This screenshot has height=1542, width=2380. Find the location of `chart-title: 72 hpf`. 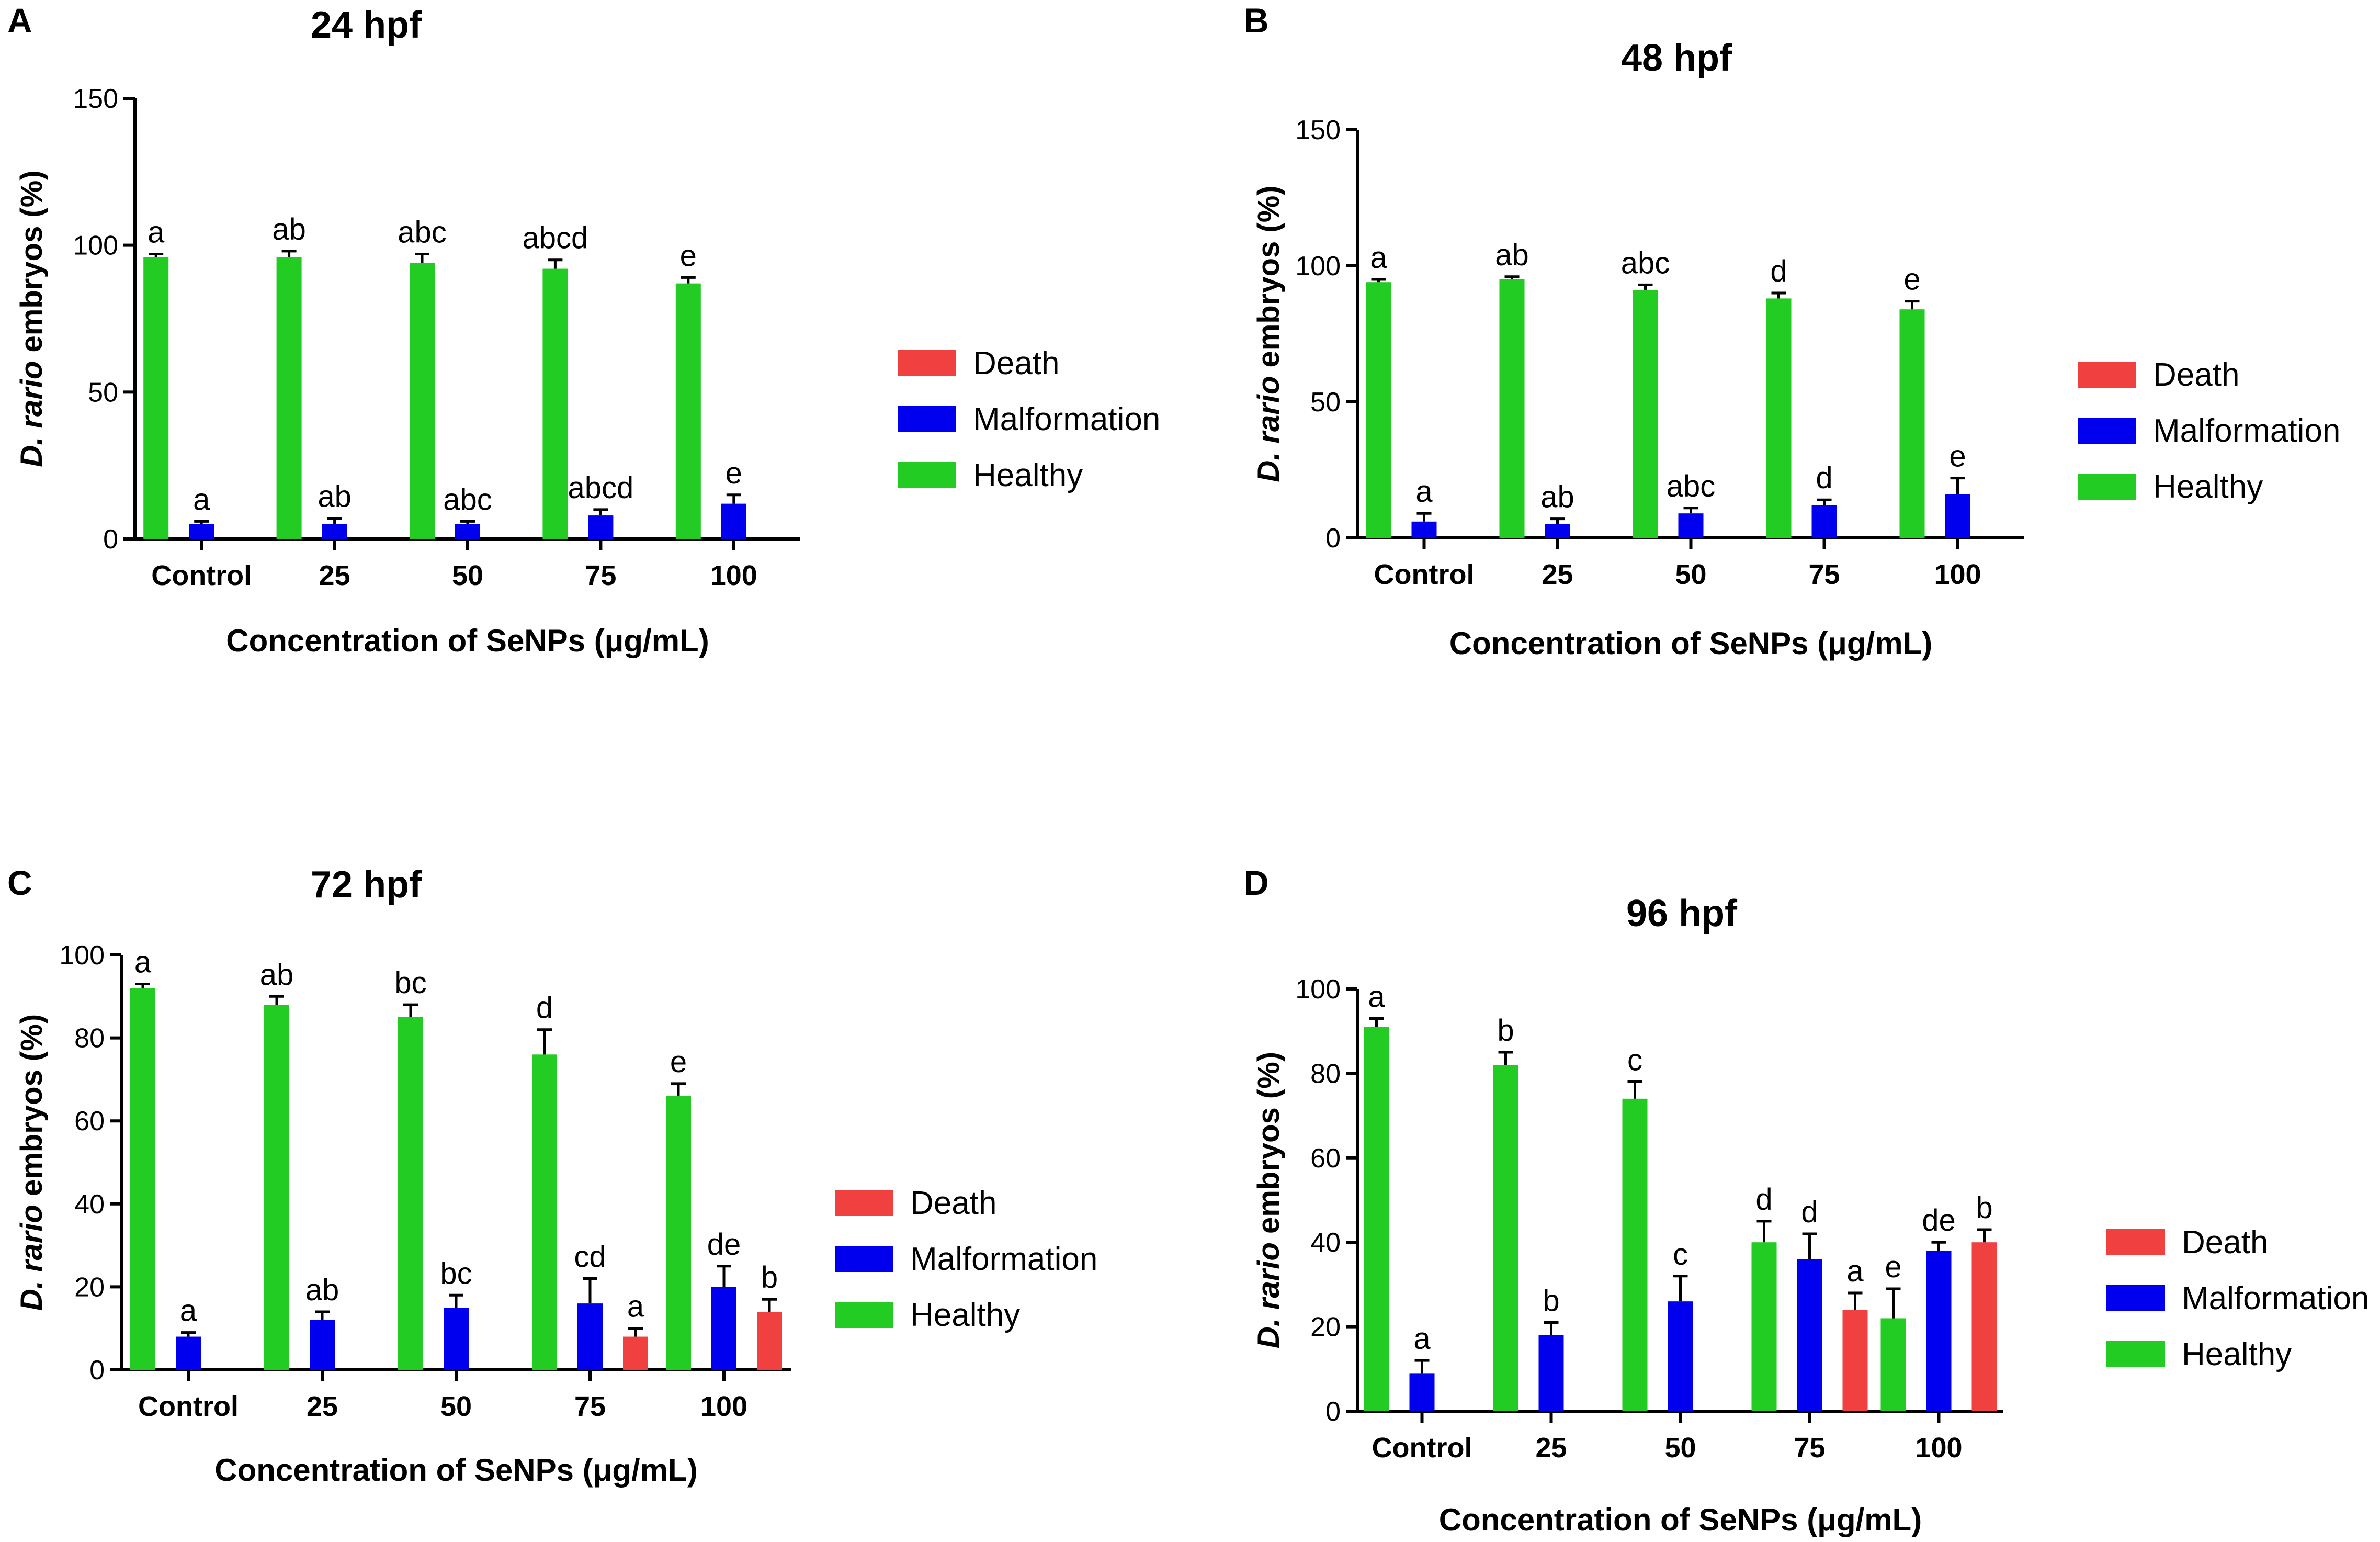

chart-title: 72 hpf is located at coordinates (367, 885).